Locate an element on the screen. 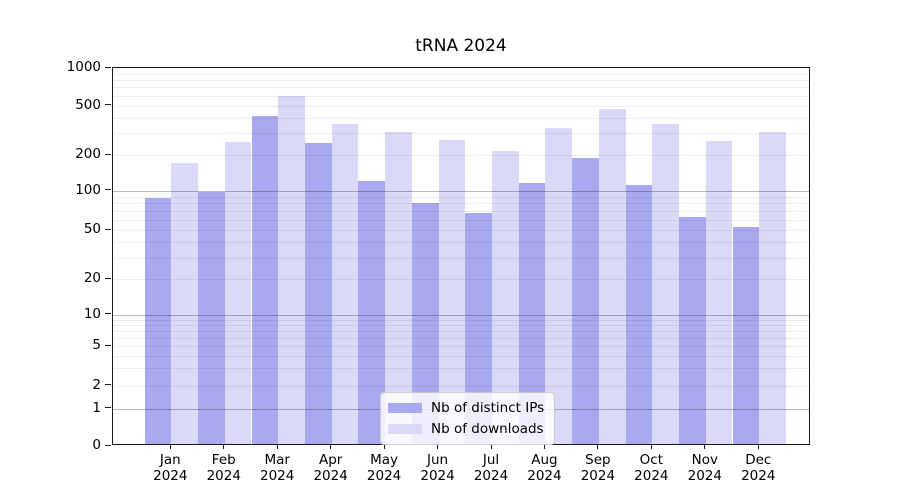  x-tick-label: Oct 2024 is located at coordinates (651, 468).